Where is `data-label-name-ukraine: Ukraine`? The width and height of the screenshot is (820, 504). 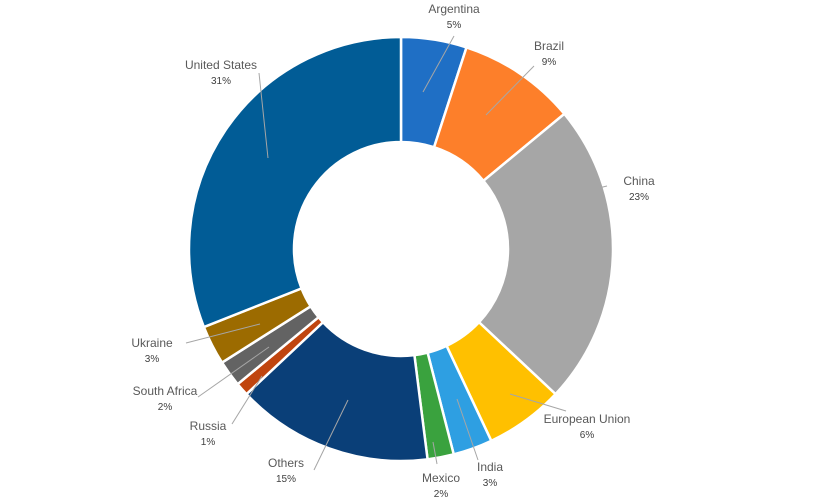 data-label-name-ukraine: Ukraine is located at coordinates (152, 343).